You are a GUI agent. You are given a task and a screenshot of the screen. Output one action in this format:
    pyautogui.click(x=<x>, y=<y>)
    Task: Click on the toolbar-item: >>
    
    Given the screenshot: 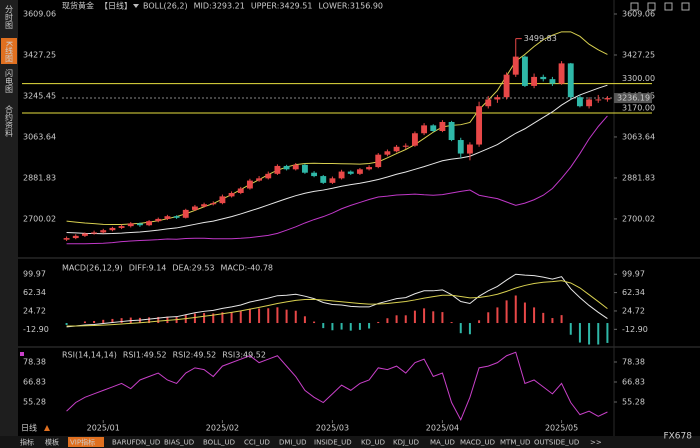 What is the action you would take?
    pyautogui.click(x=596, y=443)
    